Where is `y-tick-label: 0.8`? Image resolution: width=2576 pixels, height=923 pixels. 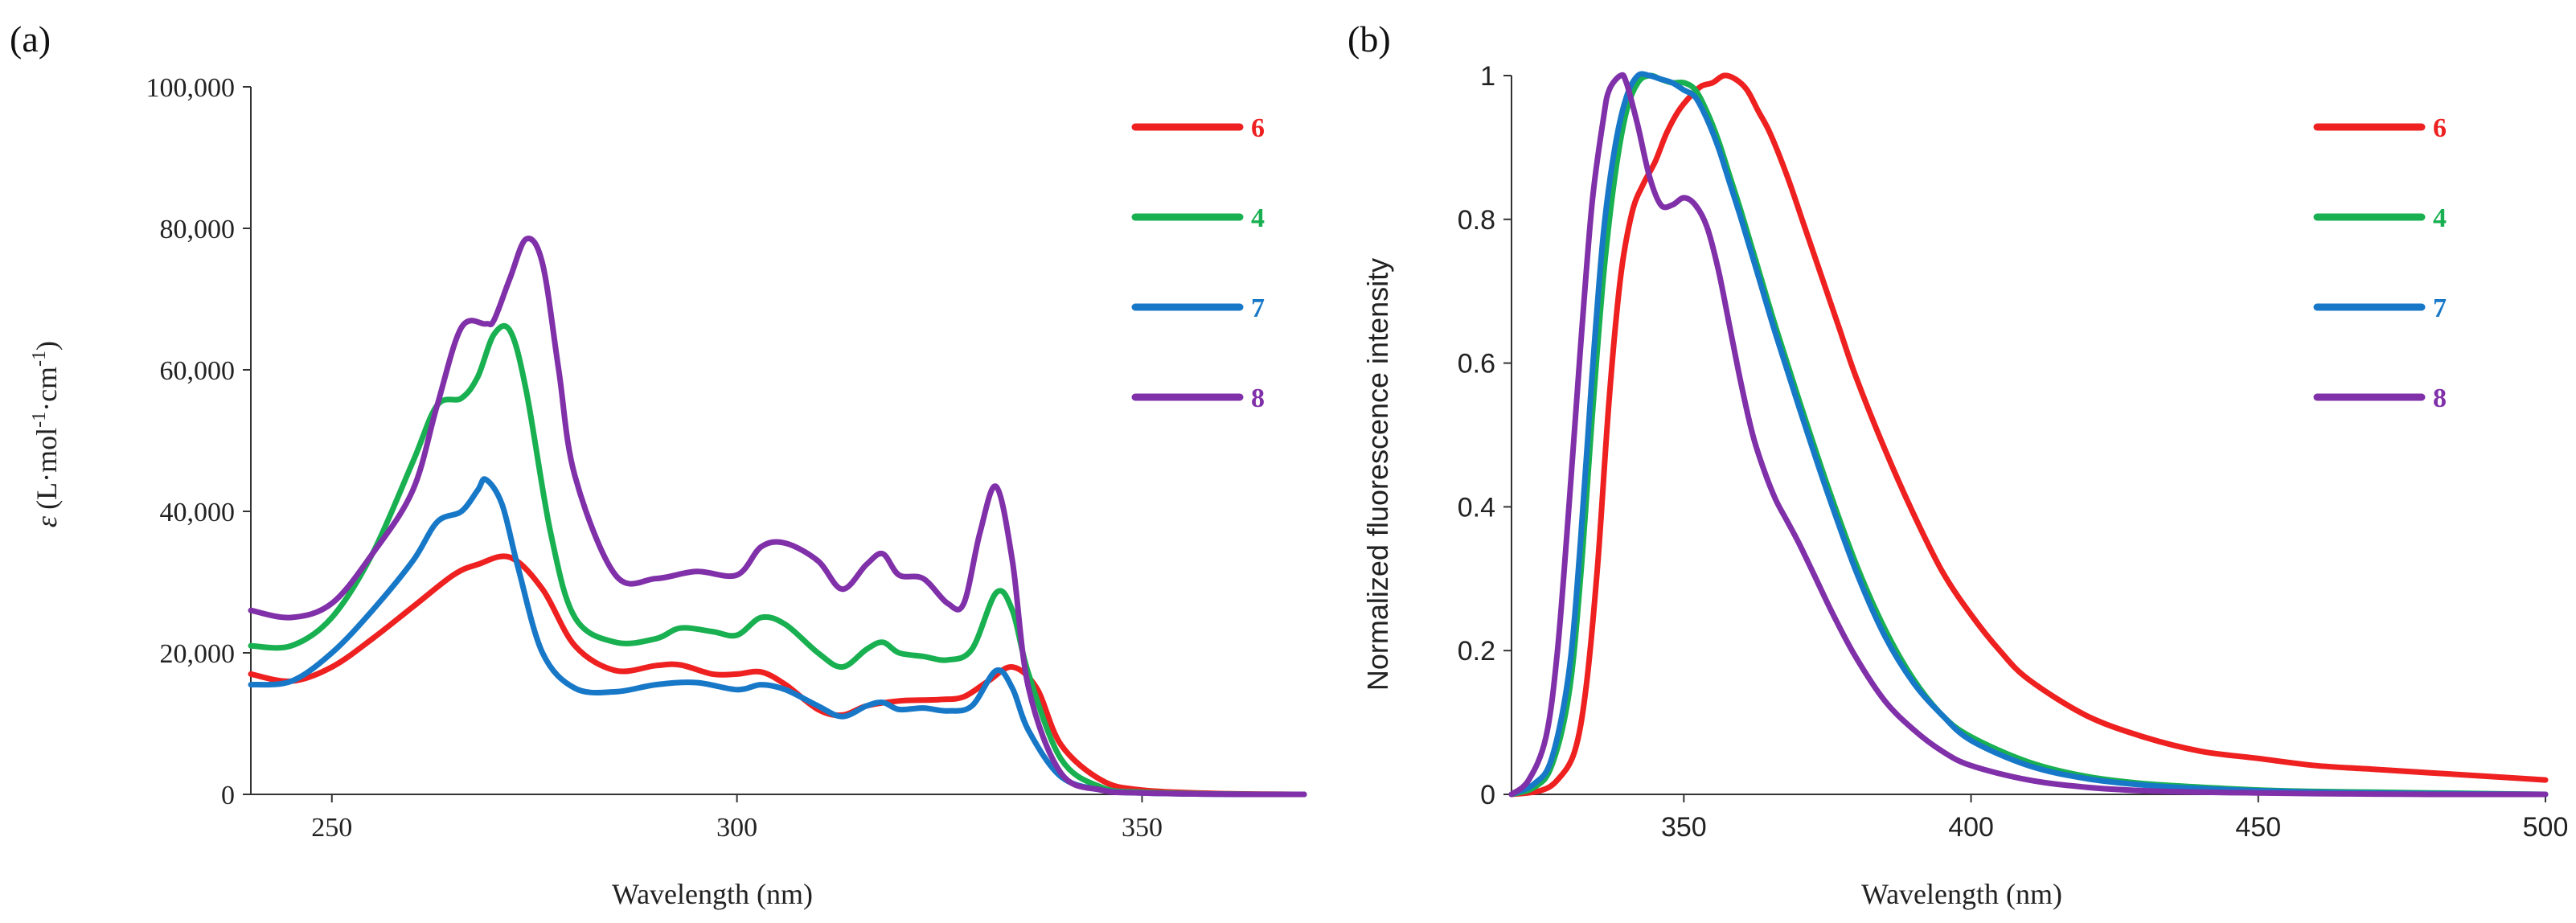 y-tick-label: 0.8 is located at coordinates (1476, 220).